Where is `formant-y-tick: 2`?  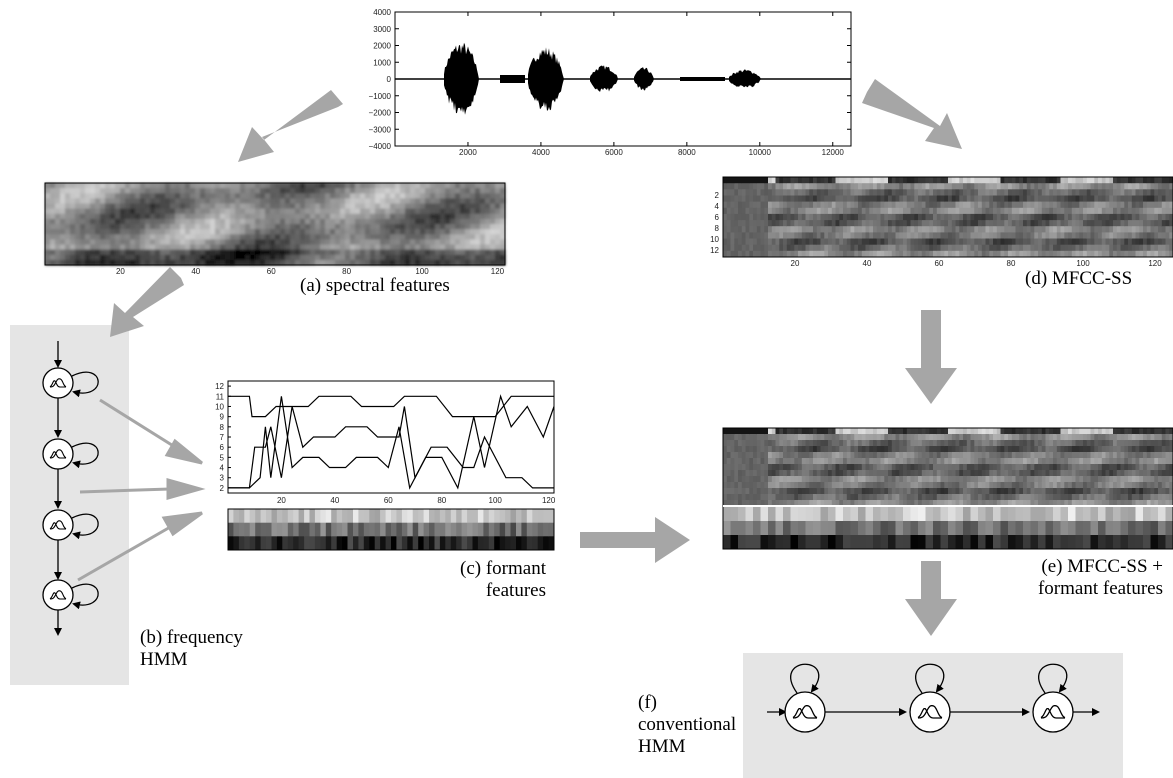 formant-y-tick: 2 is located at coordinates (222, 488).